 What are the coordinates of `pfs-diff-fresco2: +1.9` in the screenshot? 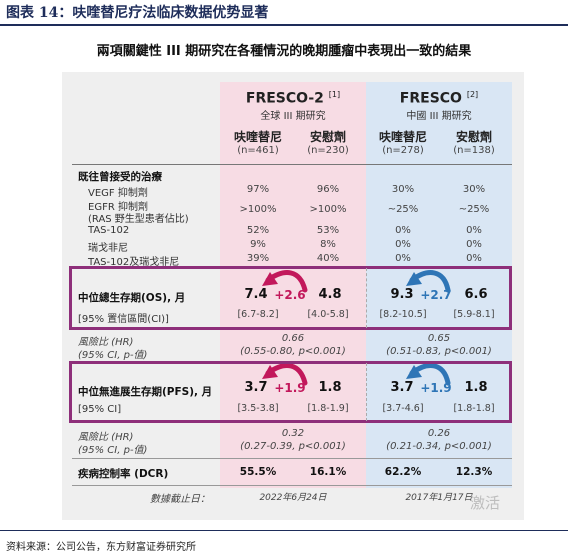 It's located at (290, 388).